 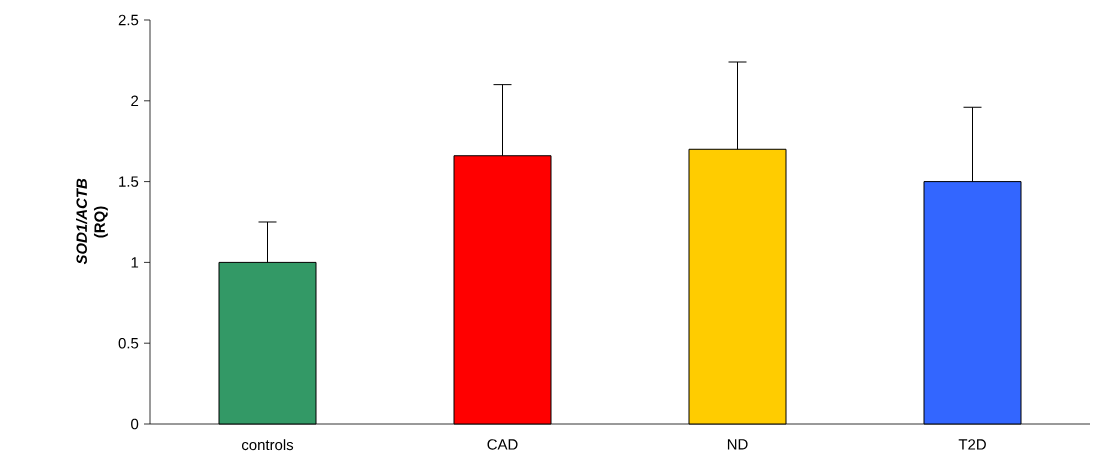 I want to click on y-tick-label: 1, so click(x=135, y=262).